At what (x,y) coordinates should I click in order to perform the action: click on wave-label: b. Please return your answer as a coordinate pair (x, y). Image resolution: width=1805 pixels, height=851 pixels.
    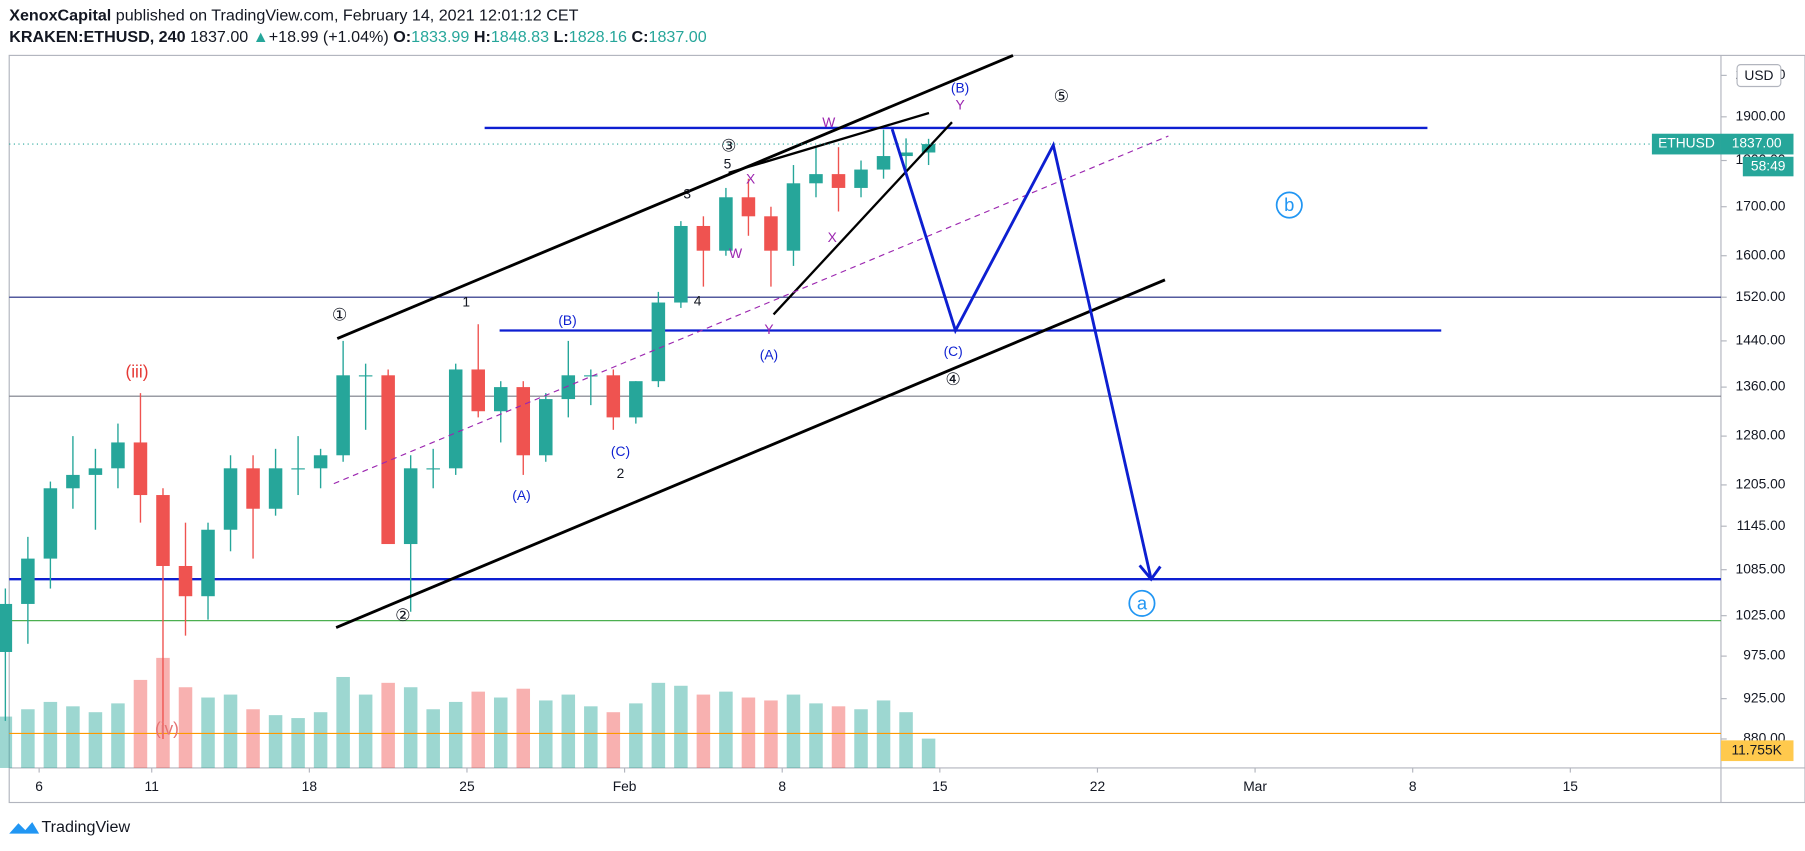
    Looking at the image, I should click on (1289, 204).